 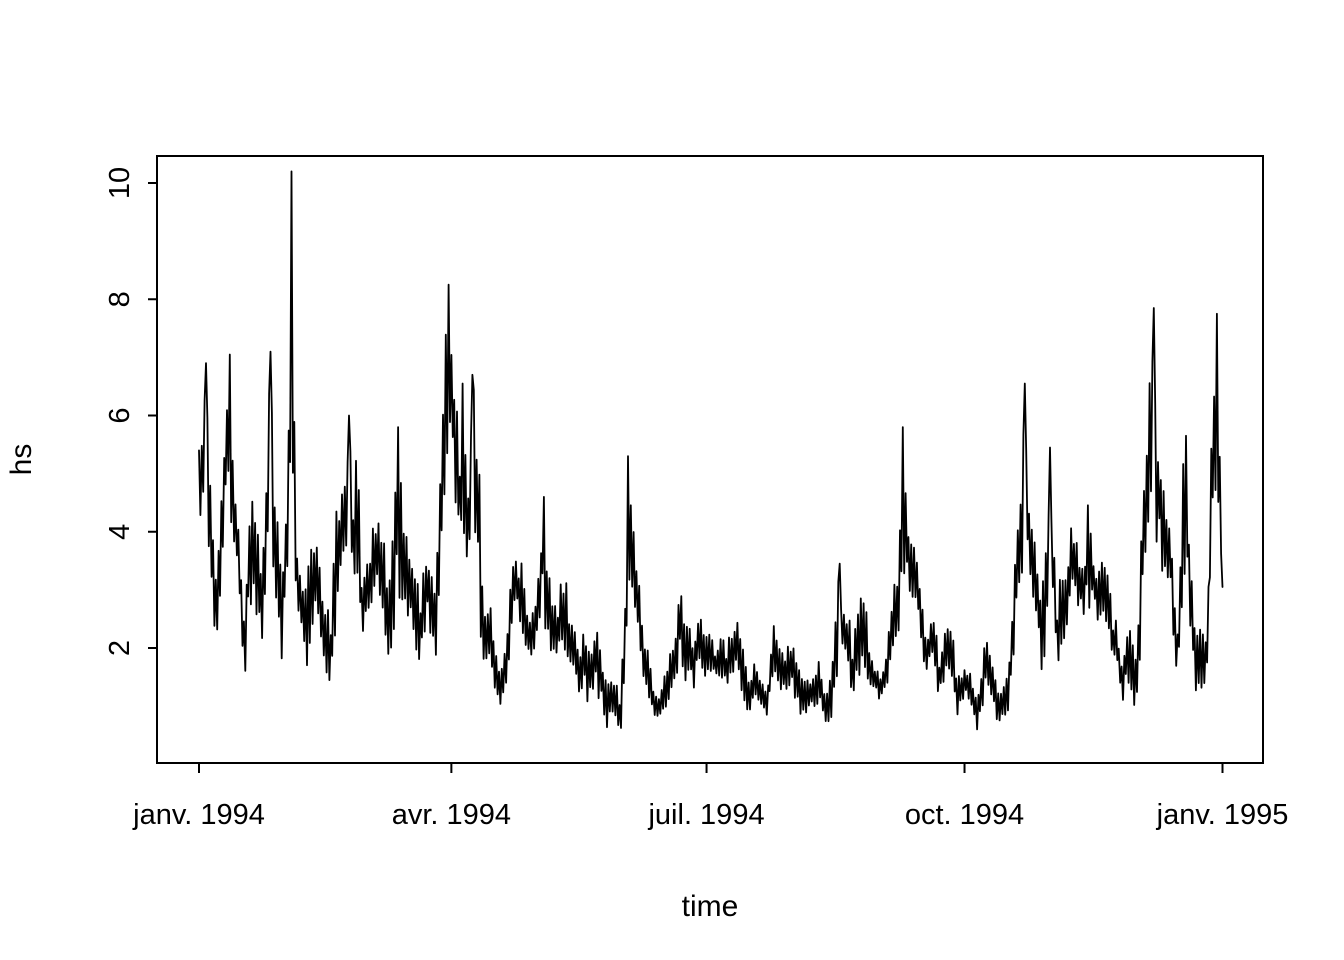 I want to click on x-axis-title: time, so click(x=710, y=906).